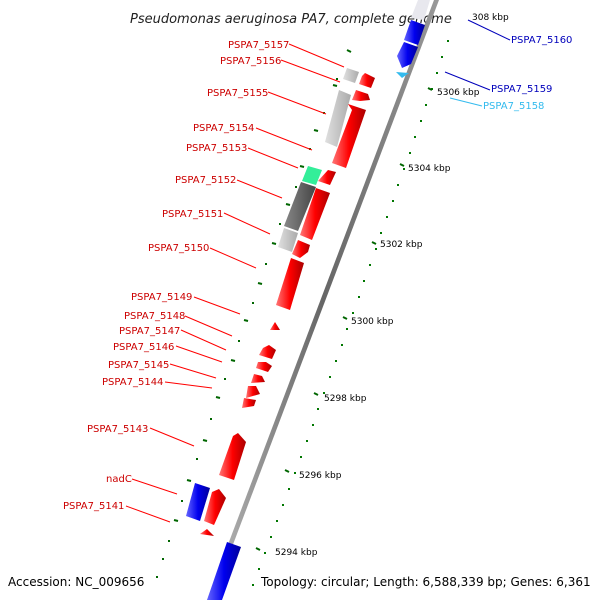  I want to click on scale-label: 5298 kbp, so click(345, 399).